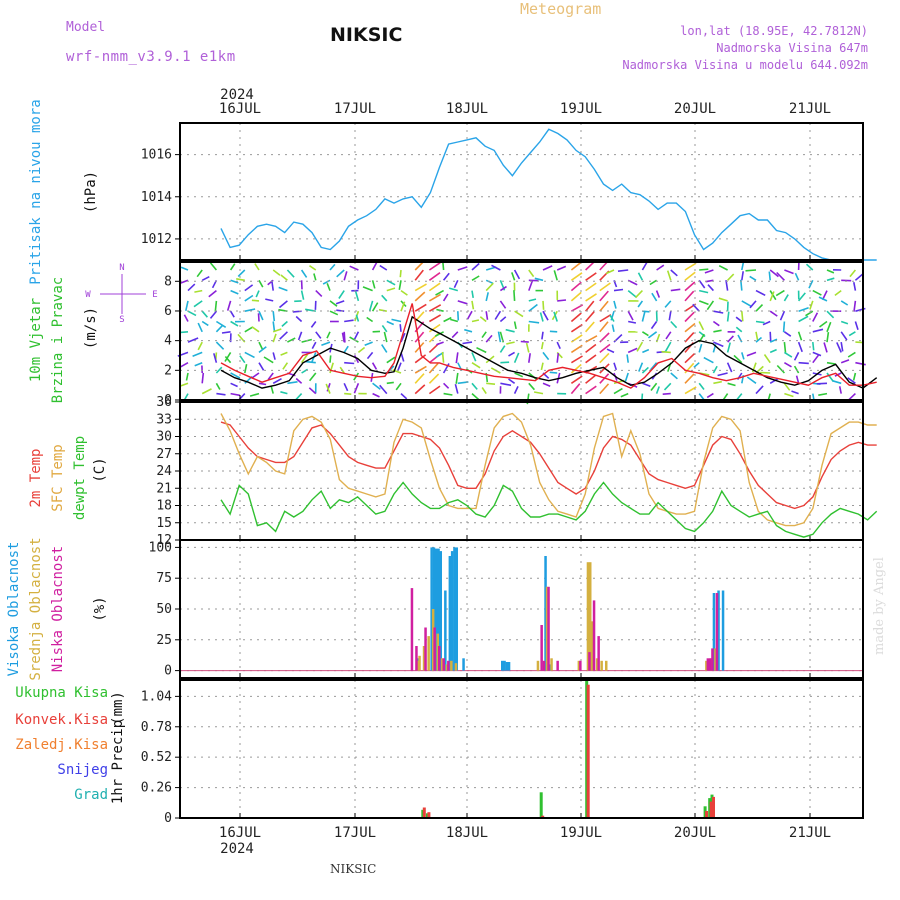 The width and height of the screenshot is (900, 900). I want to click on y-tick-label: 4, so click(168, 341).